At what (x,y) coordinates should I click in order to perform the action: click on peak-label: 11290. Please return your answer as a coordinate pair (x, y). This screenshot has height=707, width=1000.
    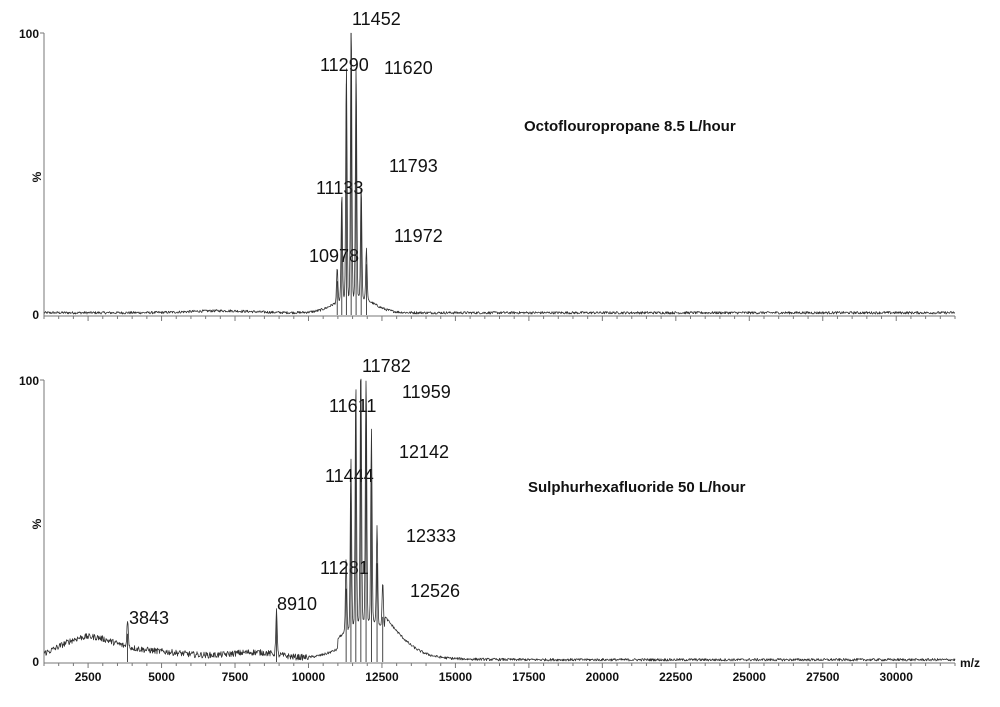
    Looking at the image, I should click on (344, 65).